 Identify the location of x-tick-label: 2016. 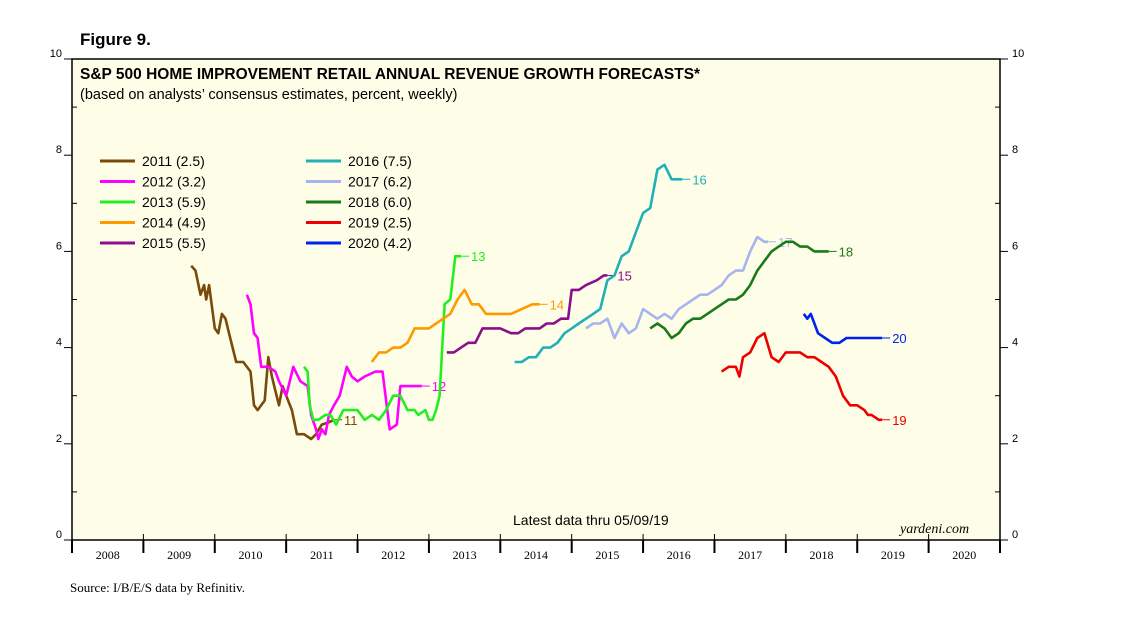
(679, 555).